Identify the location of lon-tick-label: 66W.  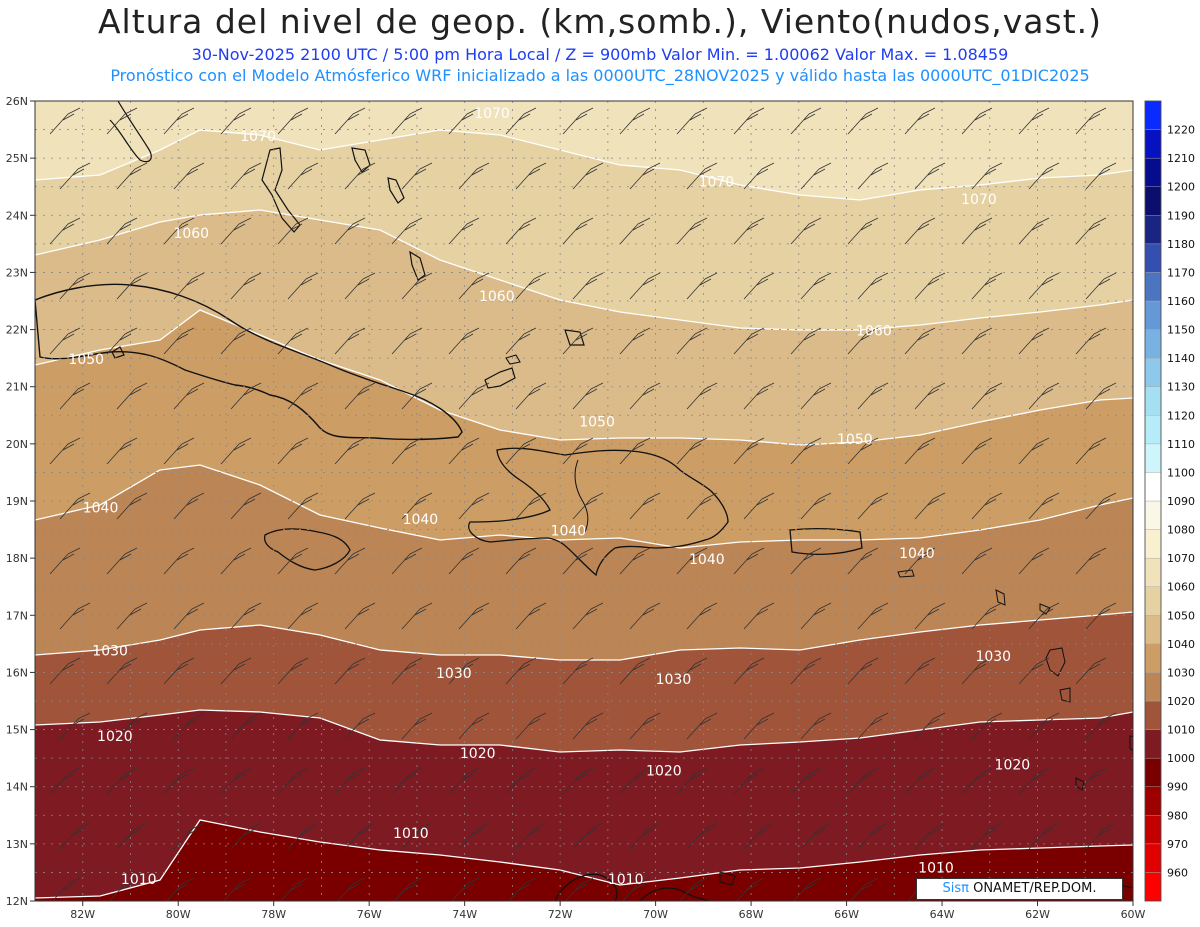
(846, 914).